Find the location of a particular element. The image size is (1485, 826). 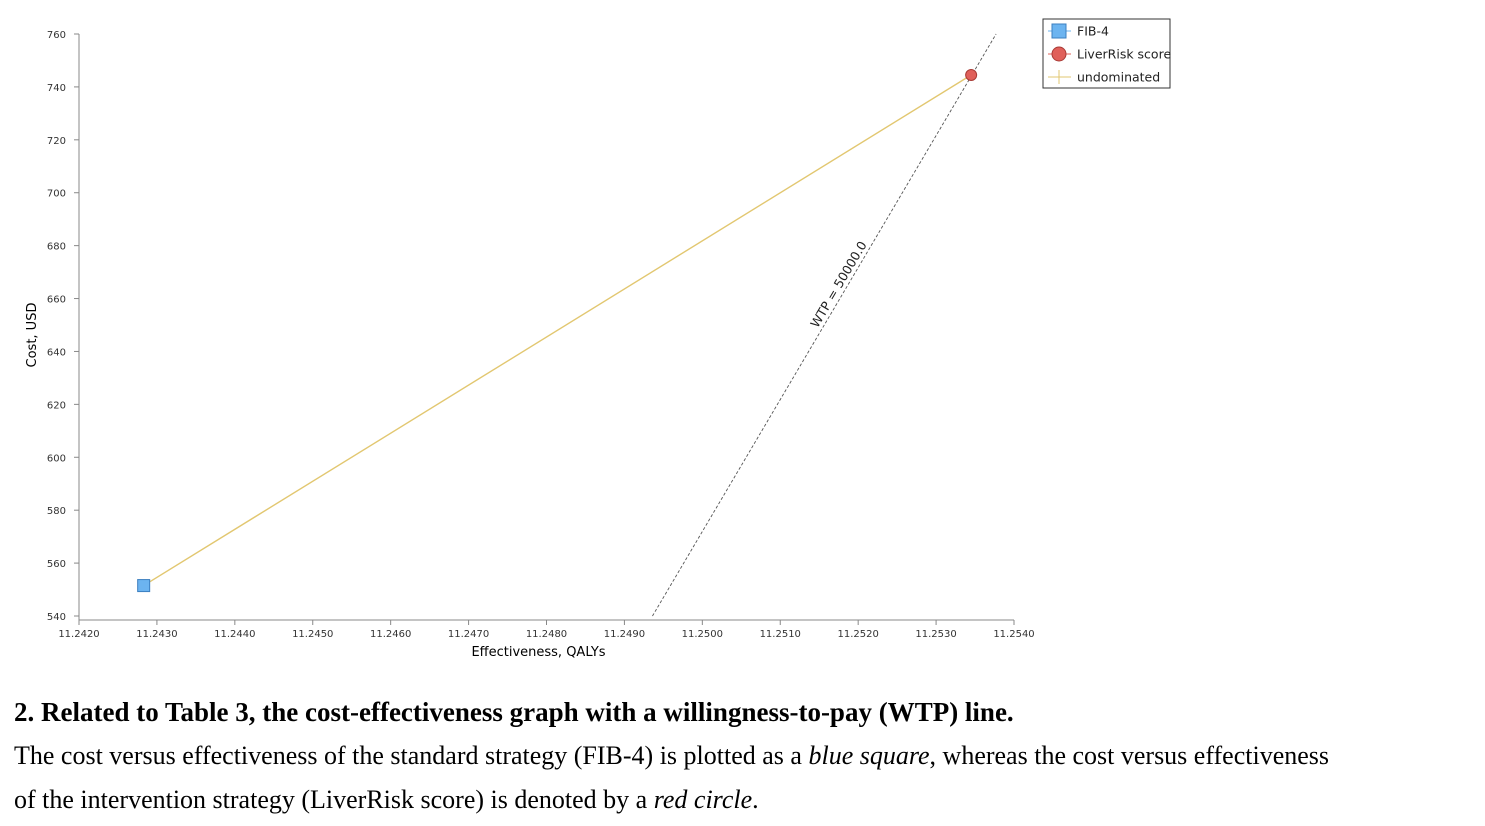

legend: FIB-4 LiverRisk score undominated is located at coordinates (1106, 53).